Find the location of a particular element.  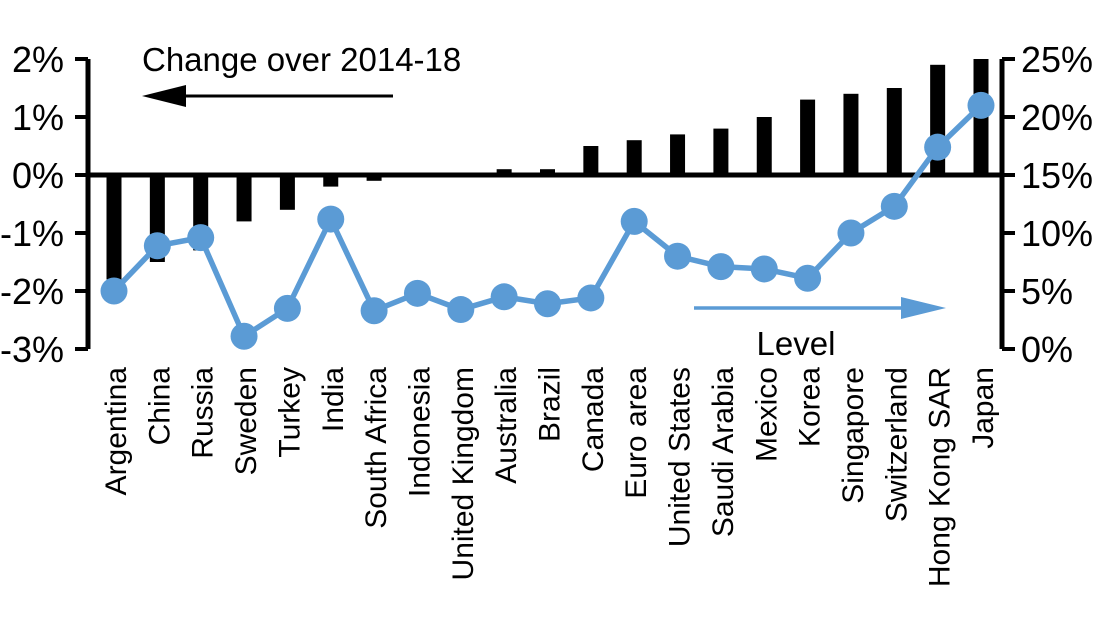

line-series-arrow-right-icon is located at coordinates (820, 308).